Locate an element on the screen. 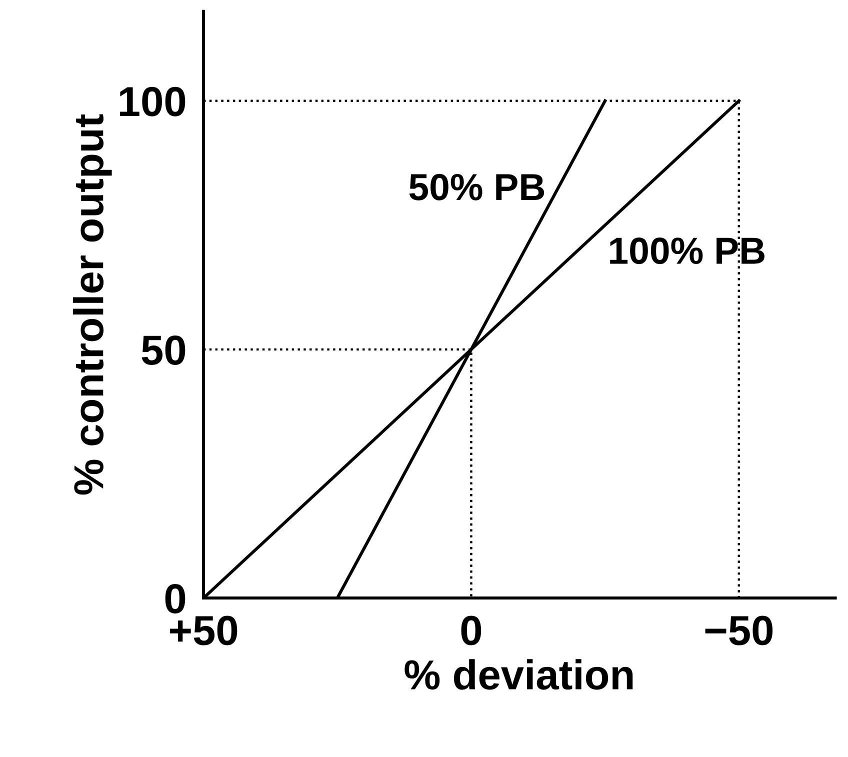  y-tick-label: 50 is located at coordinates (164, 350).